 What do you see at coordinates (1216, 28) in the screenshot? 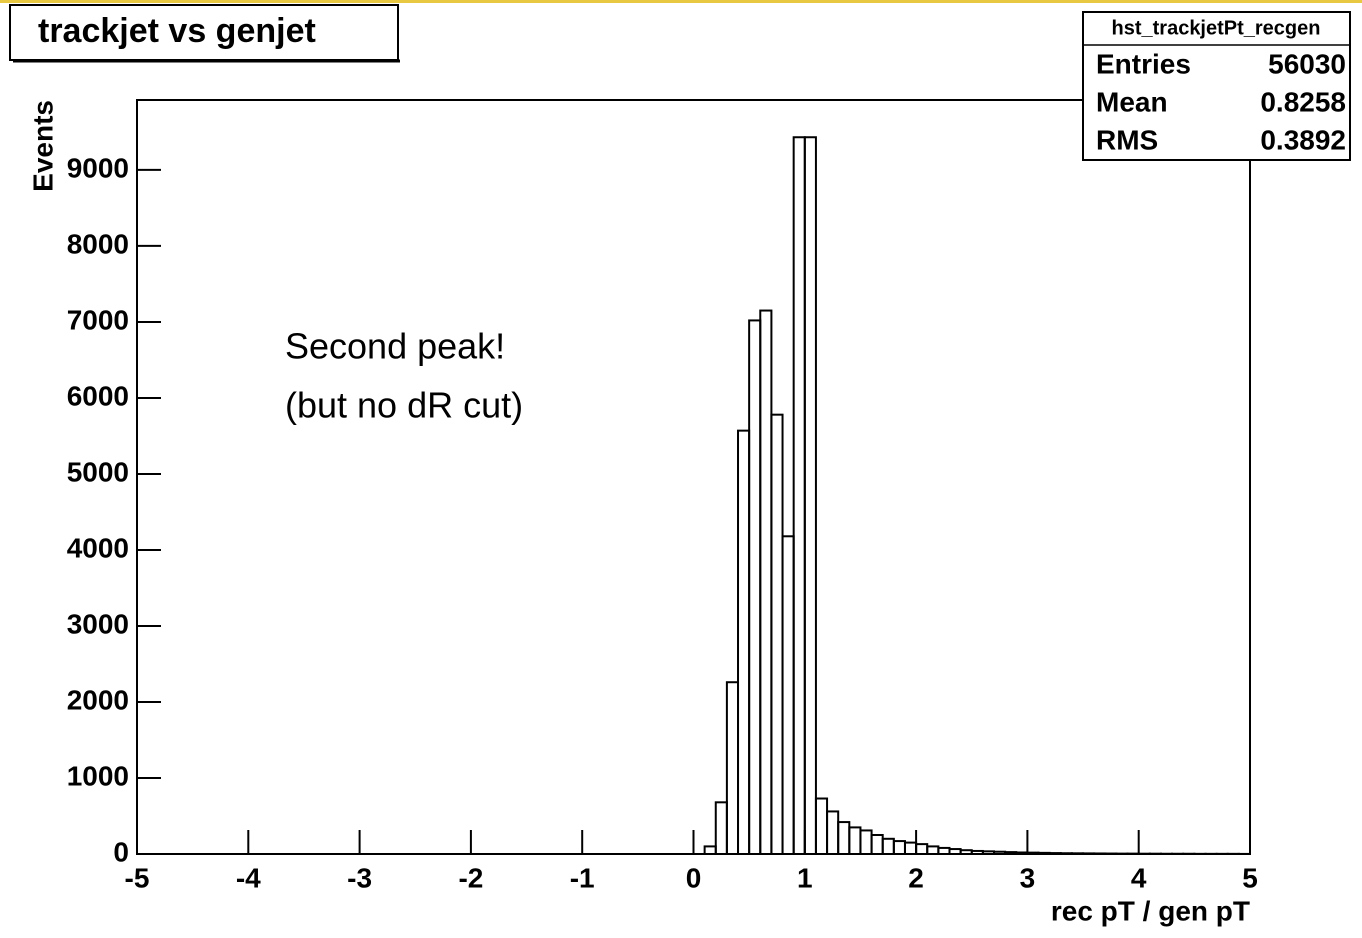
I see `stats-title: hst_trackjetPt_recgen` at bounding box center [1216, 28].